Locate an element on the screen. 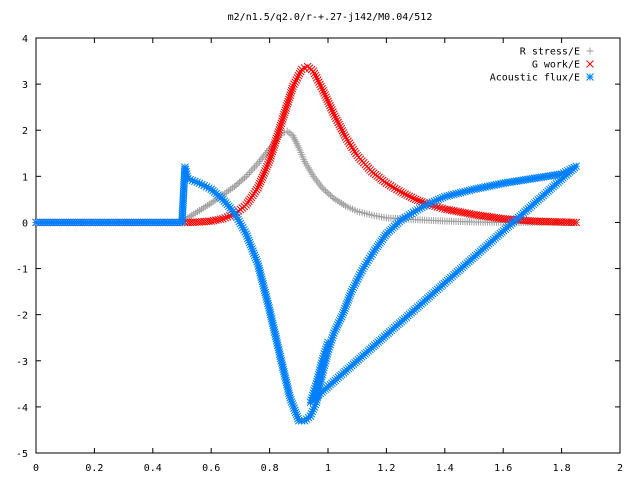 Image resolution: width=640 pixels, height=480 pixels. x-tick-label: 0.6 is located at coordinates (211, 468).